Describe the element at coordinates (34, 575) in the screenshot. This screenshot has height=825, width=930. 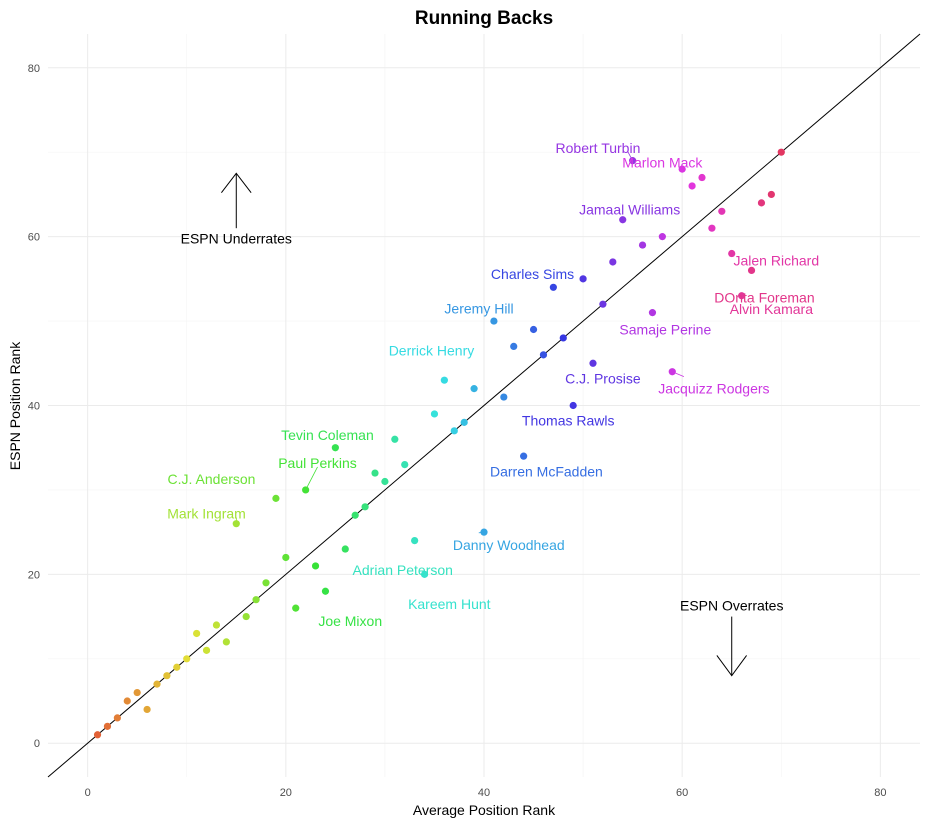
I see `y-tick-label: 20` at that location.